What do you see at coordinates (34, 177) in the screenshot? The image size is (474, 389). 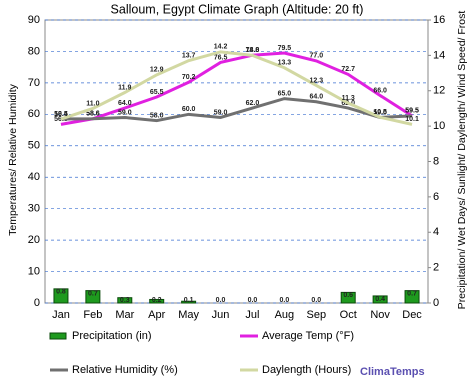 I see `y-tick-label: 40` at bounding box center [34, 177].